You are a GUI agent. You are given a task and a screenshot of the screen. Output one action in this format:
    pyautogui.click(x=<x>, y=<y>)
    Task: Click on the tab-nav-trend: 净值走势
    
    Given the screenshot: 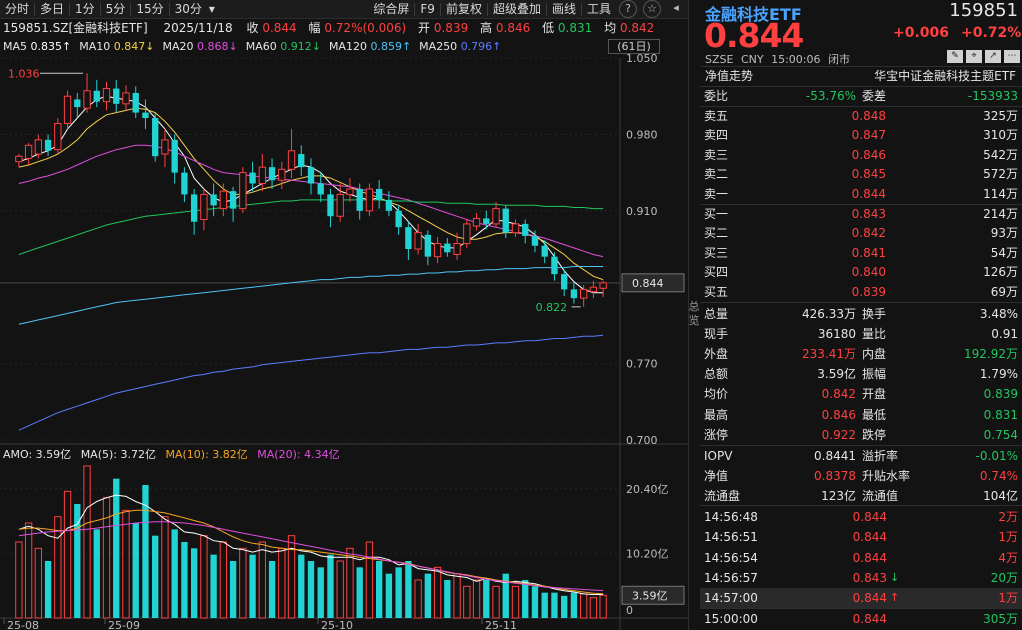 What is the action you would take?
    pyautogui.click(x=729, y=76)
    